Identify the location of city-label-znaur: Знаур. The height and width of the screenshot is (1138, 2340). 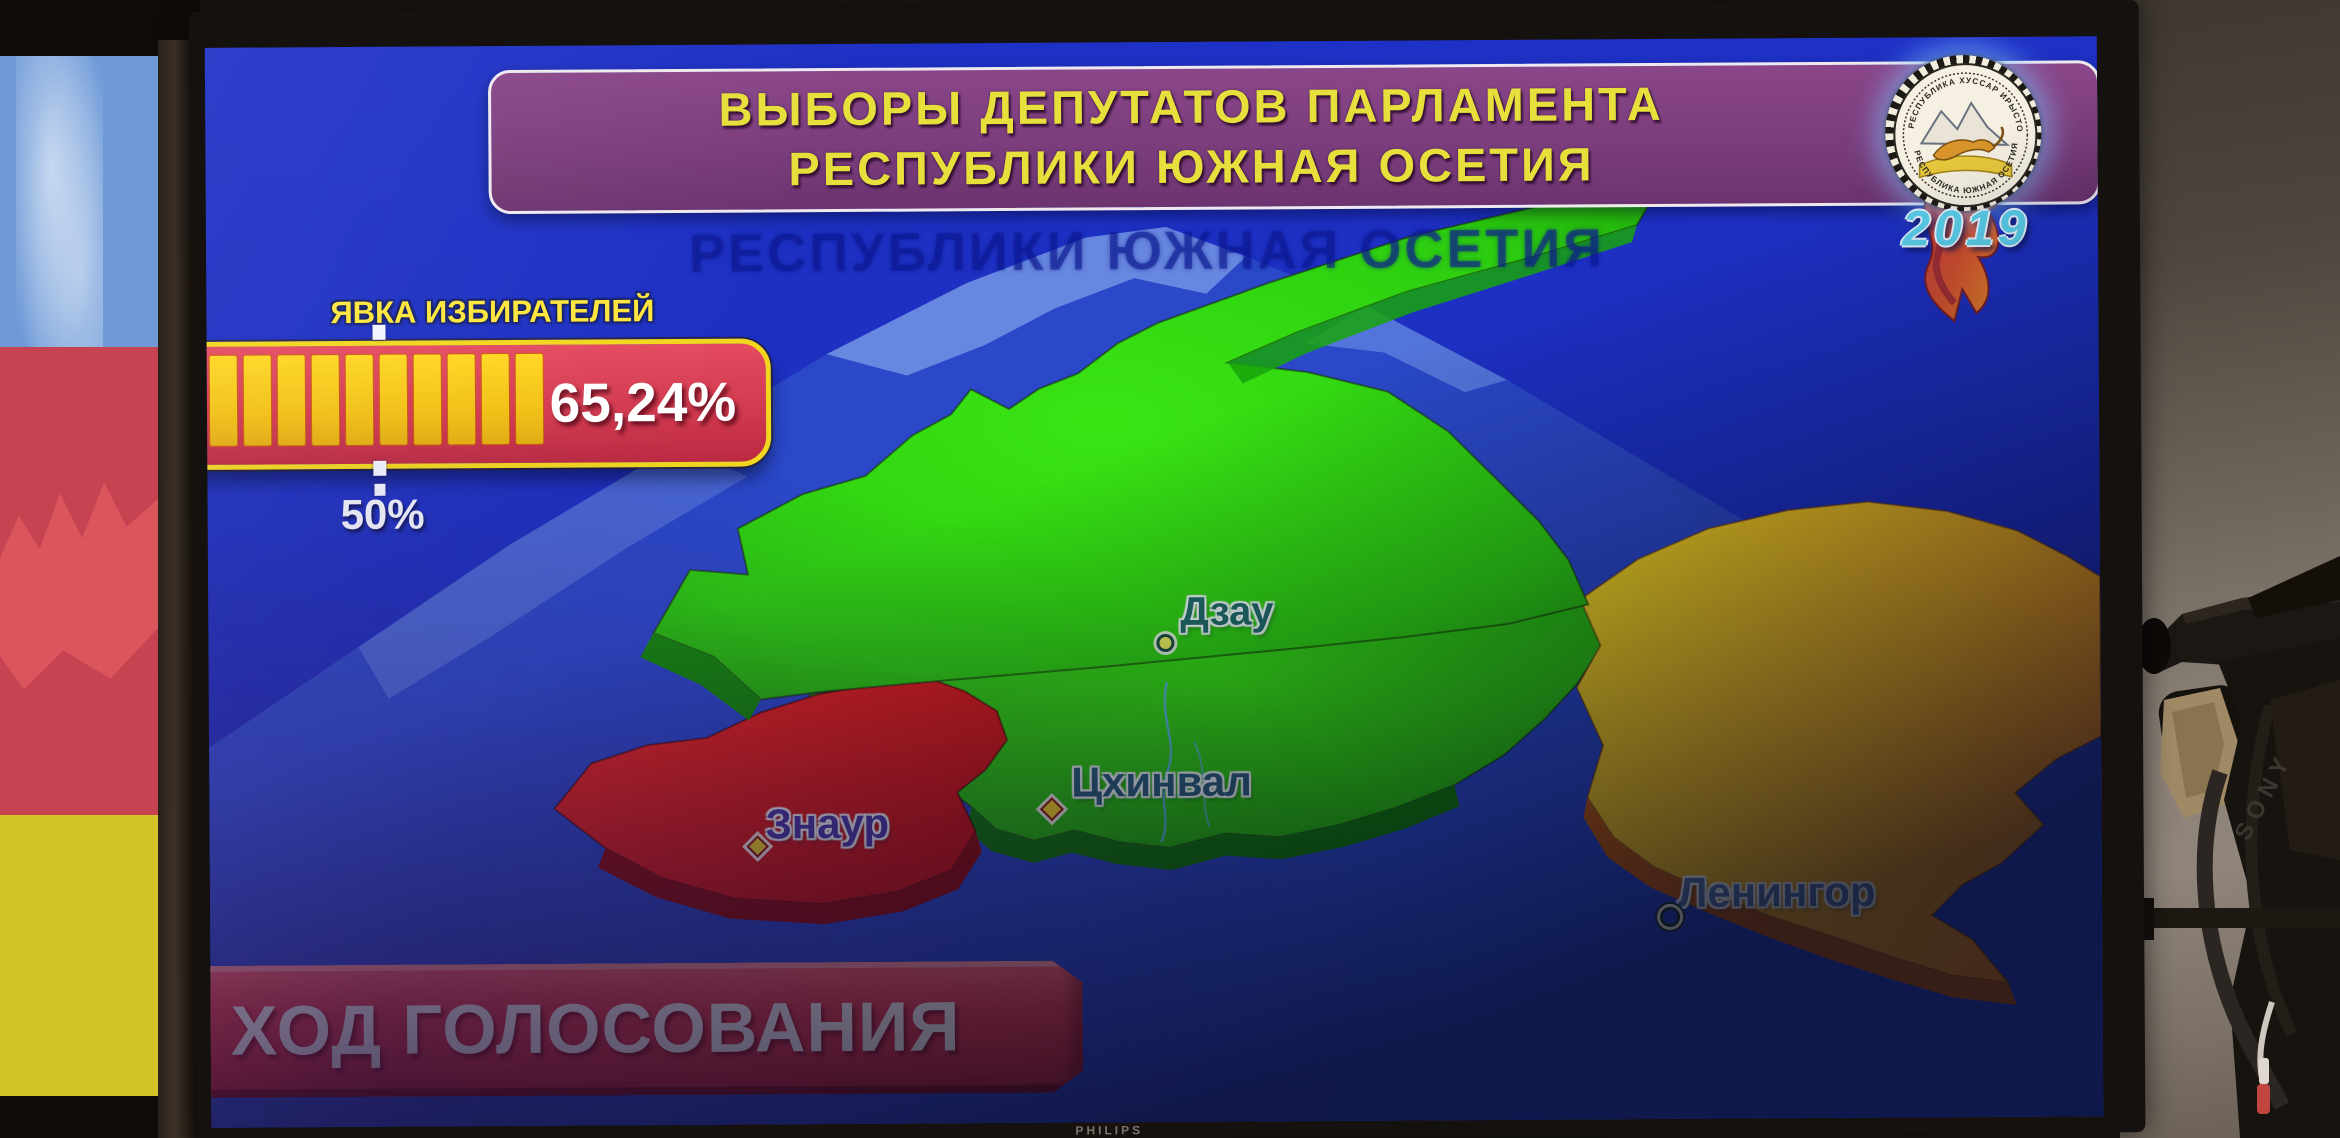
(827, 824).